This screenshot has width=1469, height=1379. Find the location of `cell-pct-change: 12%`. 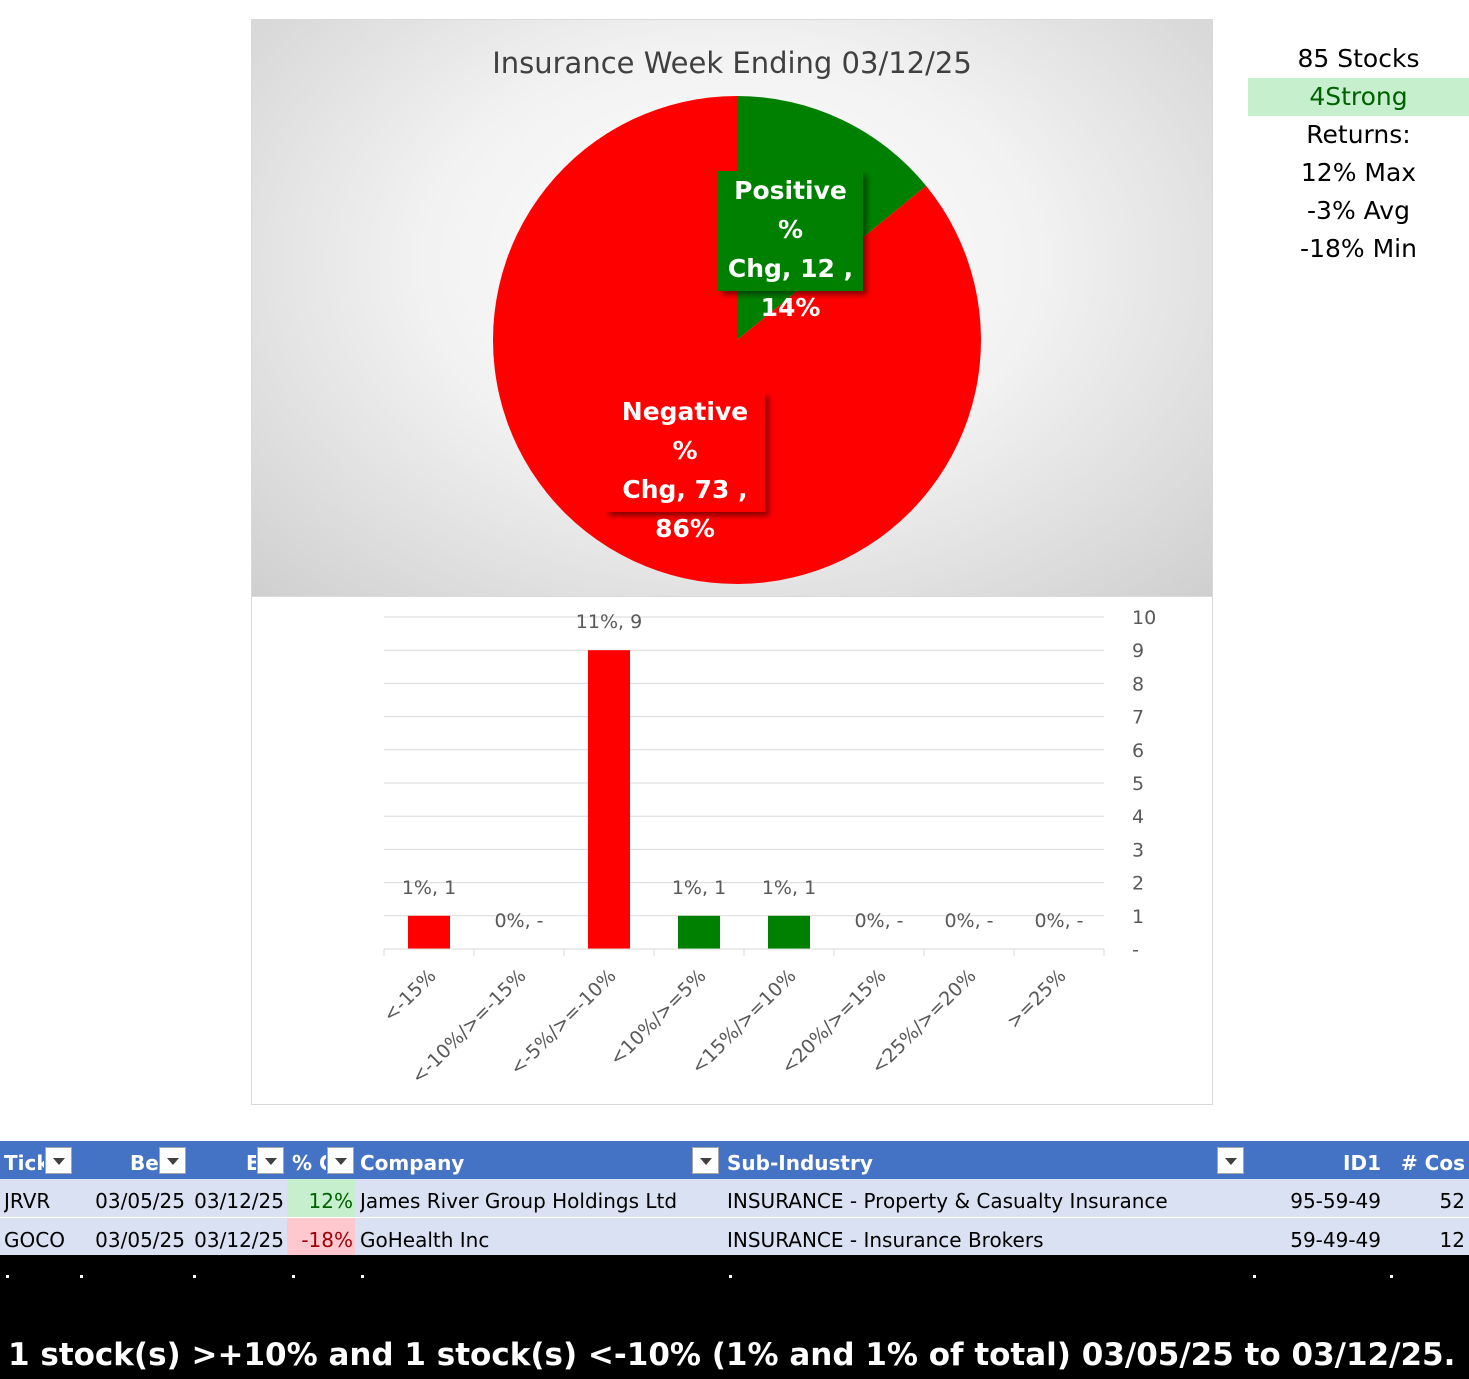

cell-pct-change: 12% is located at coordinates (321, 1198).